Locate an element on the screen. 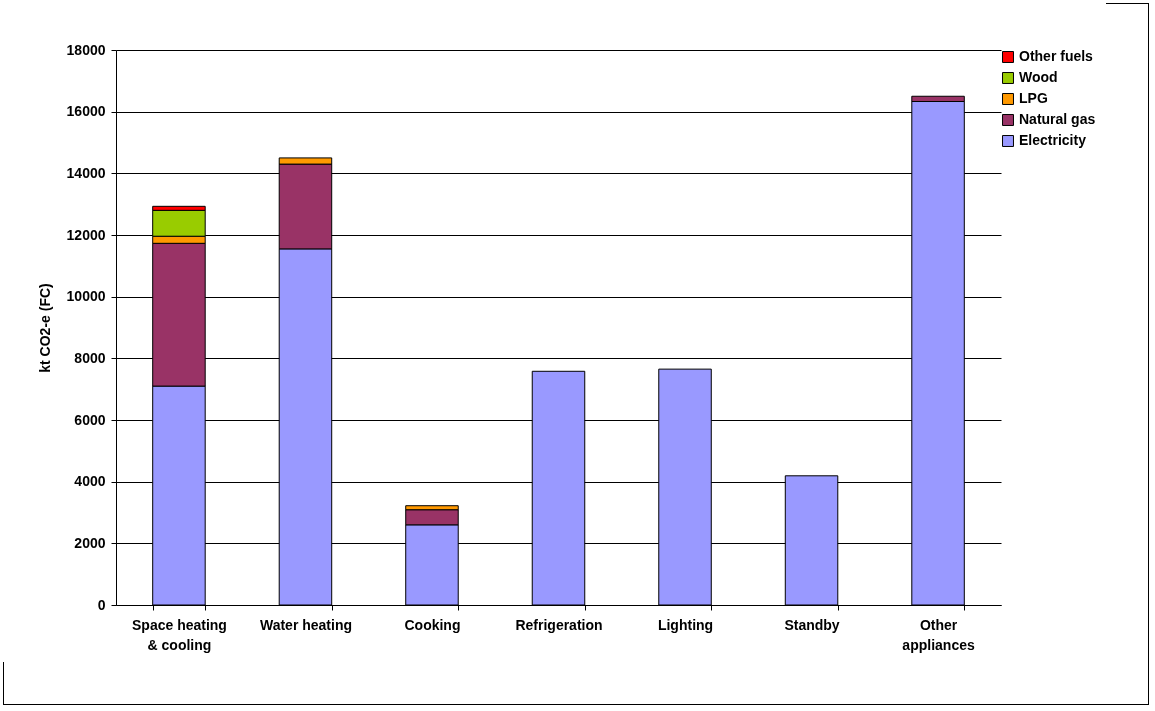 The width and height of the screenshot is (1155, 711). legend-label: Natural gas is located at coordinates (1057, 119).